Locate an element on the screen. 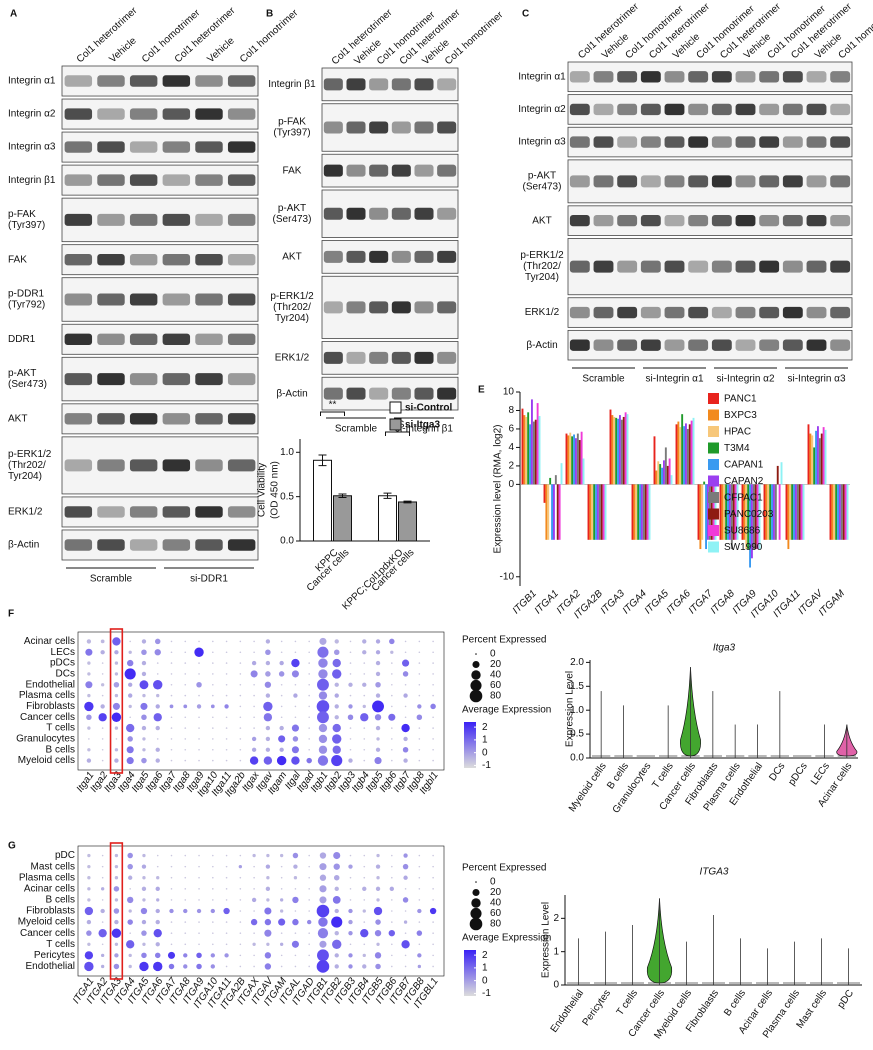  row-label: Tyr204) is located at coordinates (542, 277).